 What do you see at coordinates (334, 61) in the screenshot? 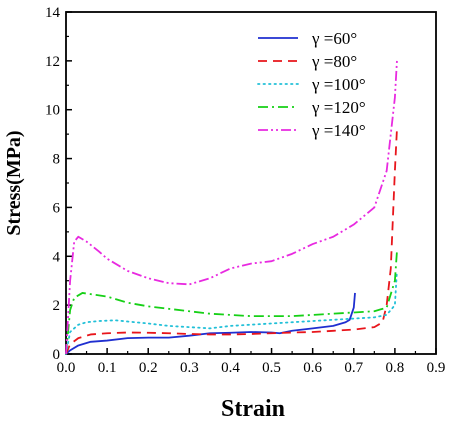
I see `legend-label-2: γ =80°` at bounding box center [334, 61].